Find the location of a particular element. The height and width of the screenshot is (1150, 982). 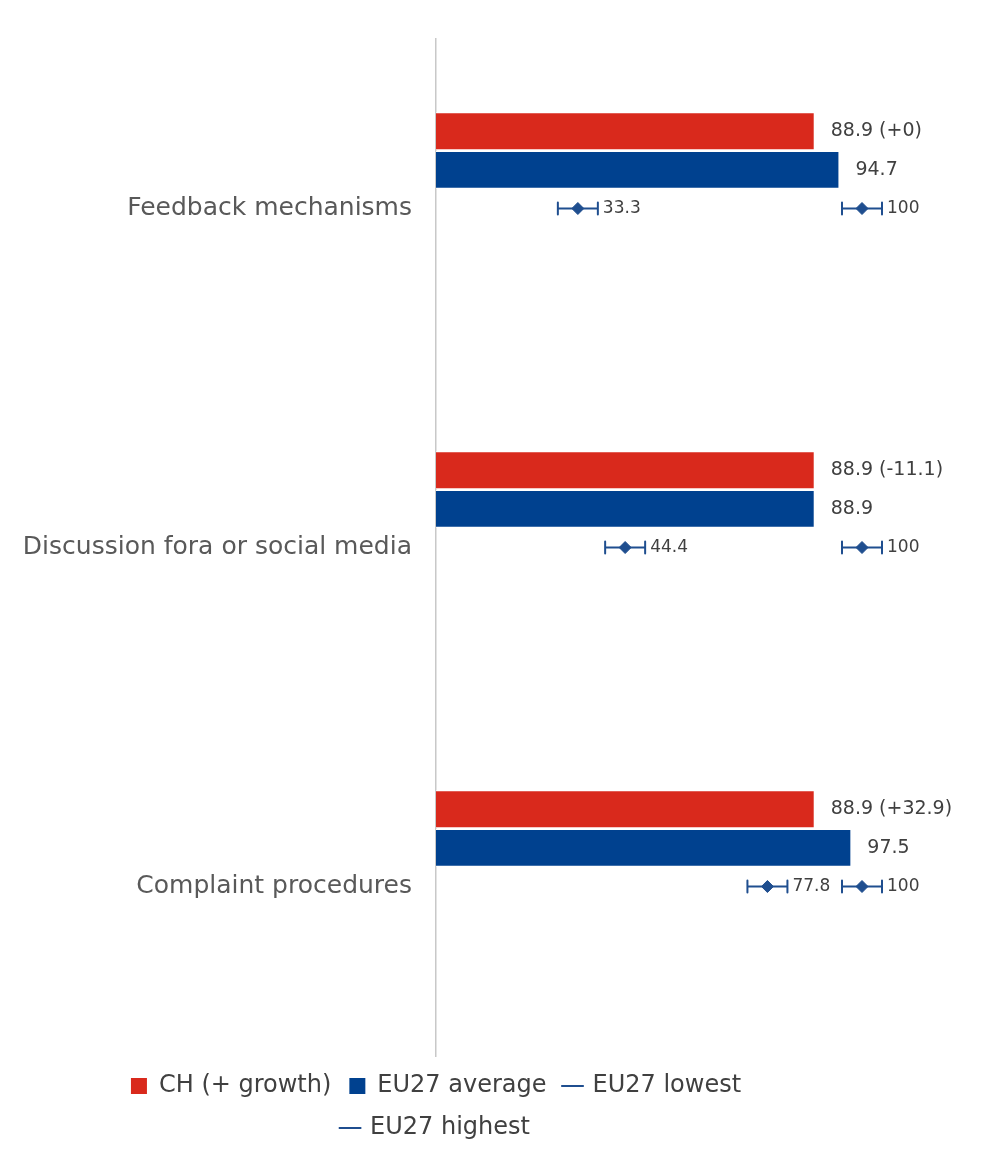

data-label: 33.3 is located at coordinates (621, 206).